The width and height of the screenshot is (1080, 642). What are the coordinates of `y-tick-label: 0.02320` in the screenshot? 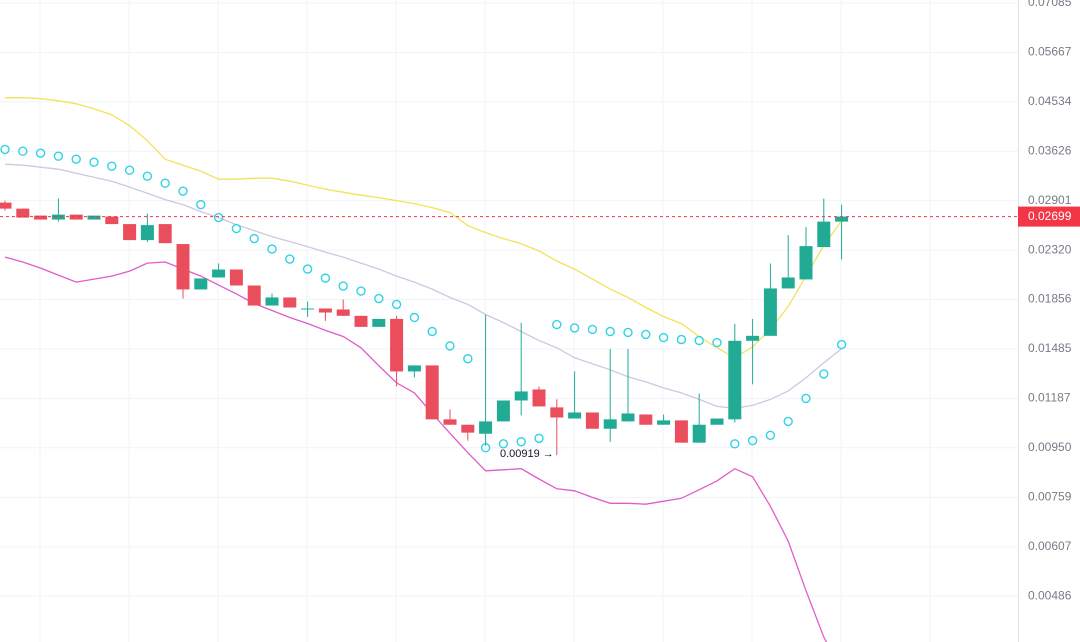 It's located at (1050, 249).